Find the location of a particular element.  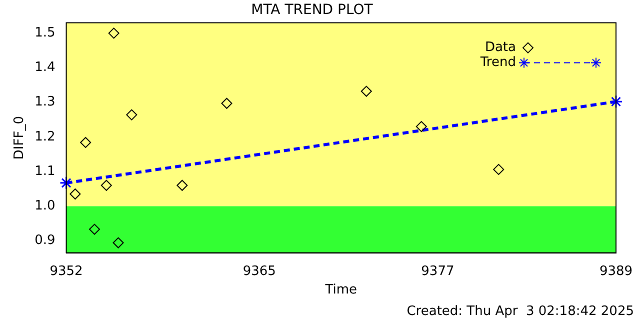

text: Created: Thu Apr 3 02:18:42 2025 is located at coordinates (520, 311).